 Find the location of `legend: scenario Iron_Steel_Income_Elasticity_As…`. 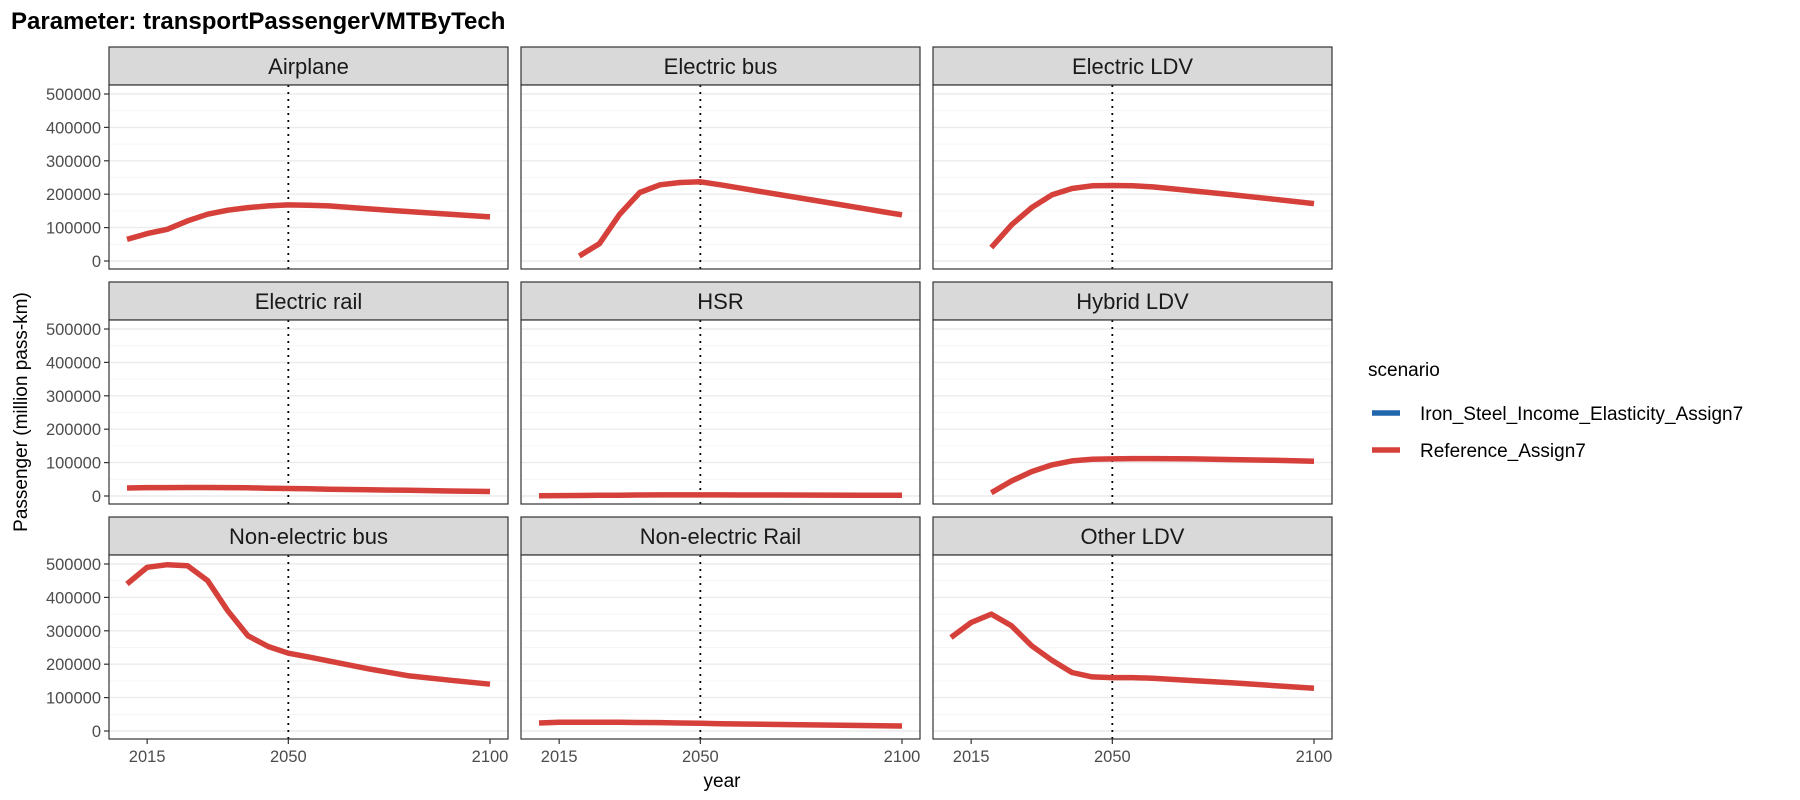

legend: scenario Iron_Steel_Income_Elasticity_As… is located at coordinates (1555, 411).